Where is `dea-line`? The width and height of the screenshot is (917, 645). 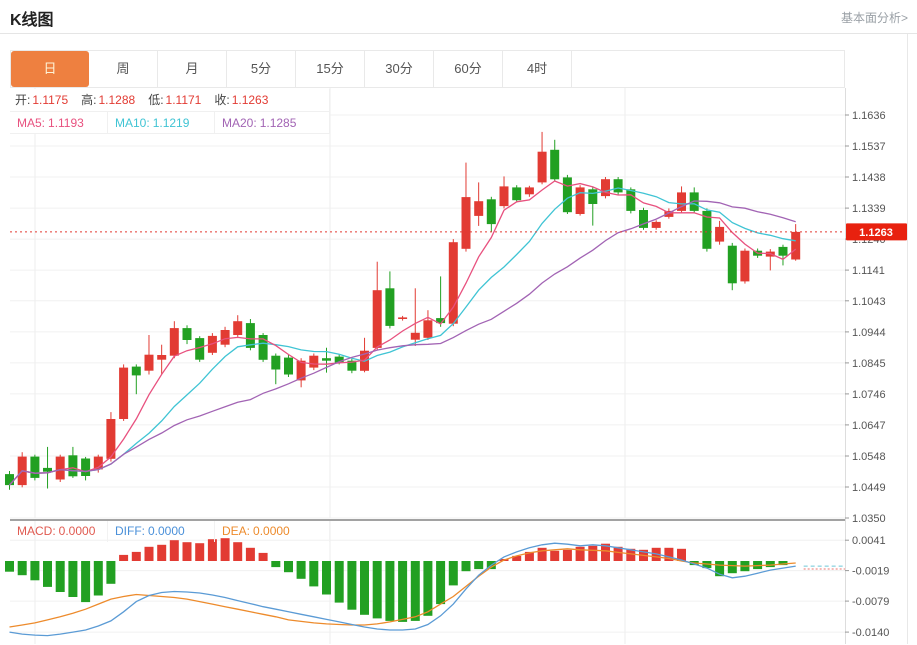
dea-line is located at coordinates (402, 588).